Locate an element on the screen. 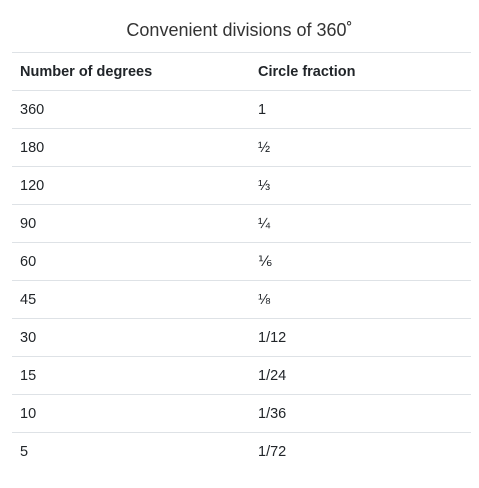  degrees-cell: 10 is located at coordinates (131, 413).